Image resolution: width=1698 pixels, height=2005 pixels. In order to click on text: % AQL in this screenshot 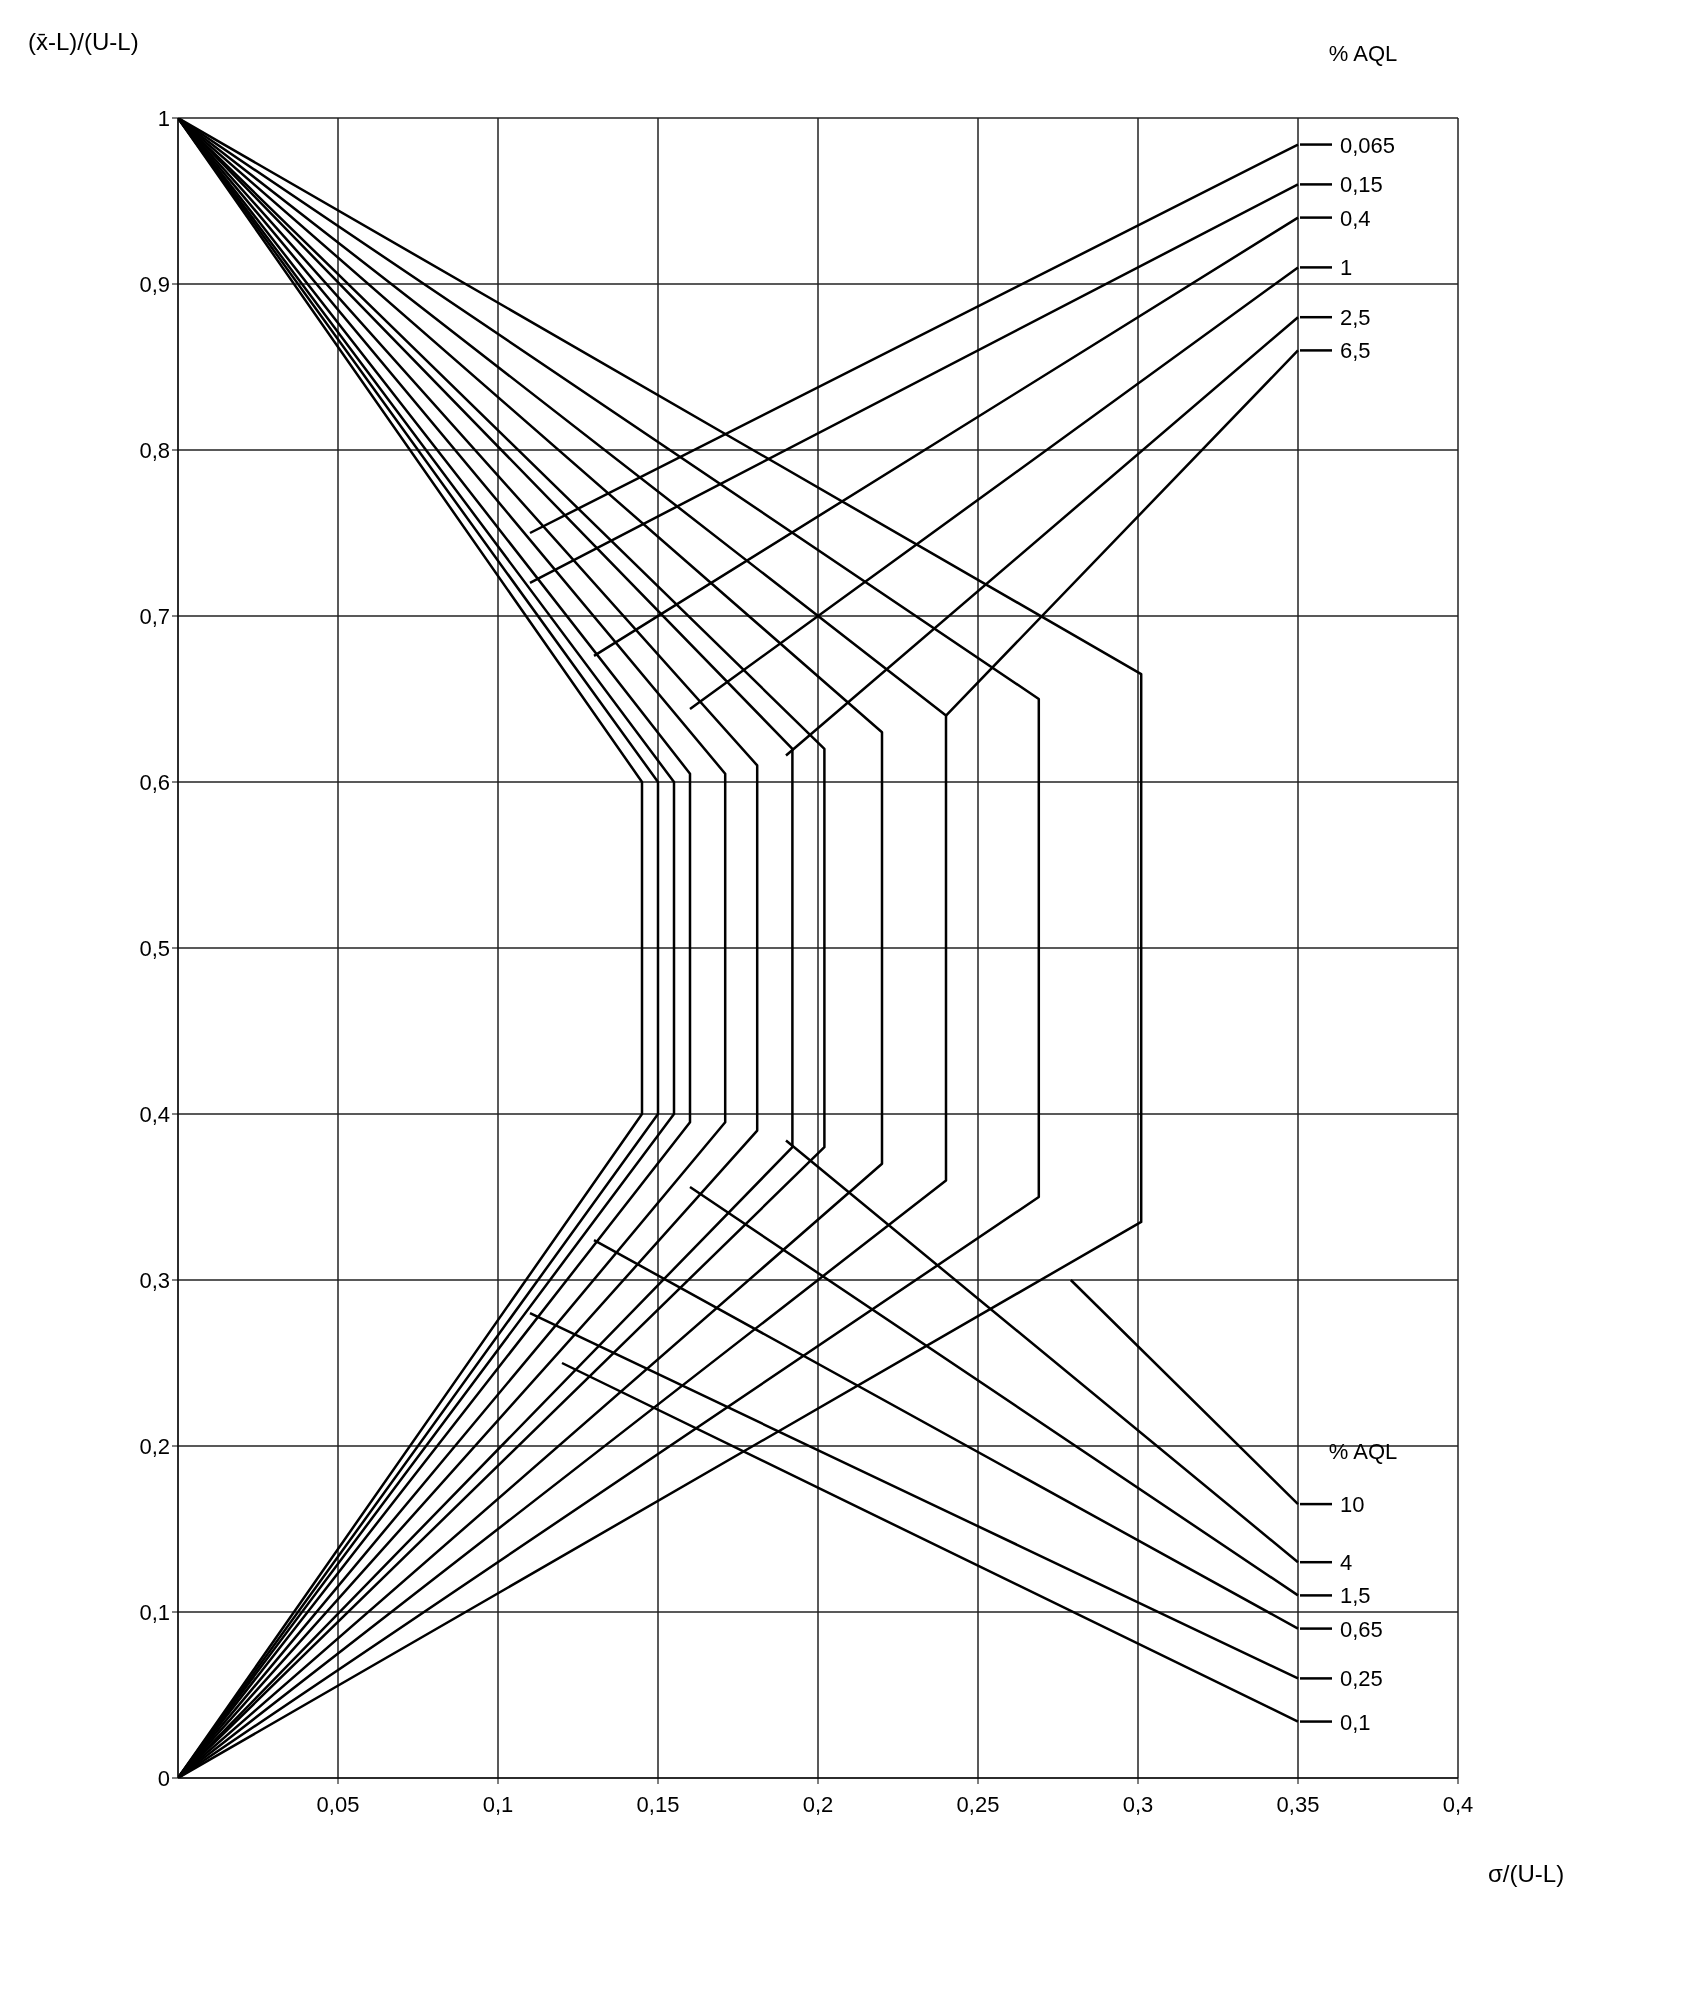, I will do `click(1363, 53)`.